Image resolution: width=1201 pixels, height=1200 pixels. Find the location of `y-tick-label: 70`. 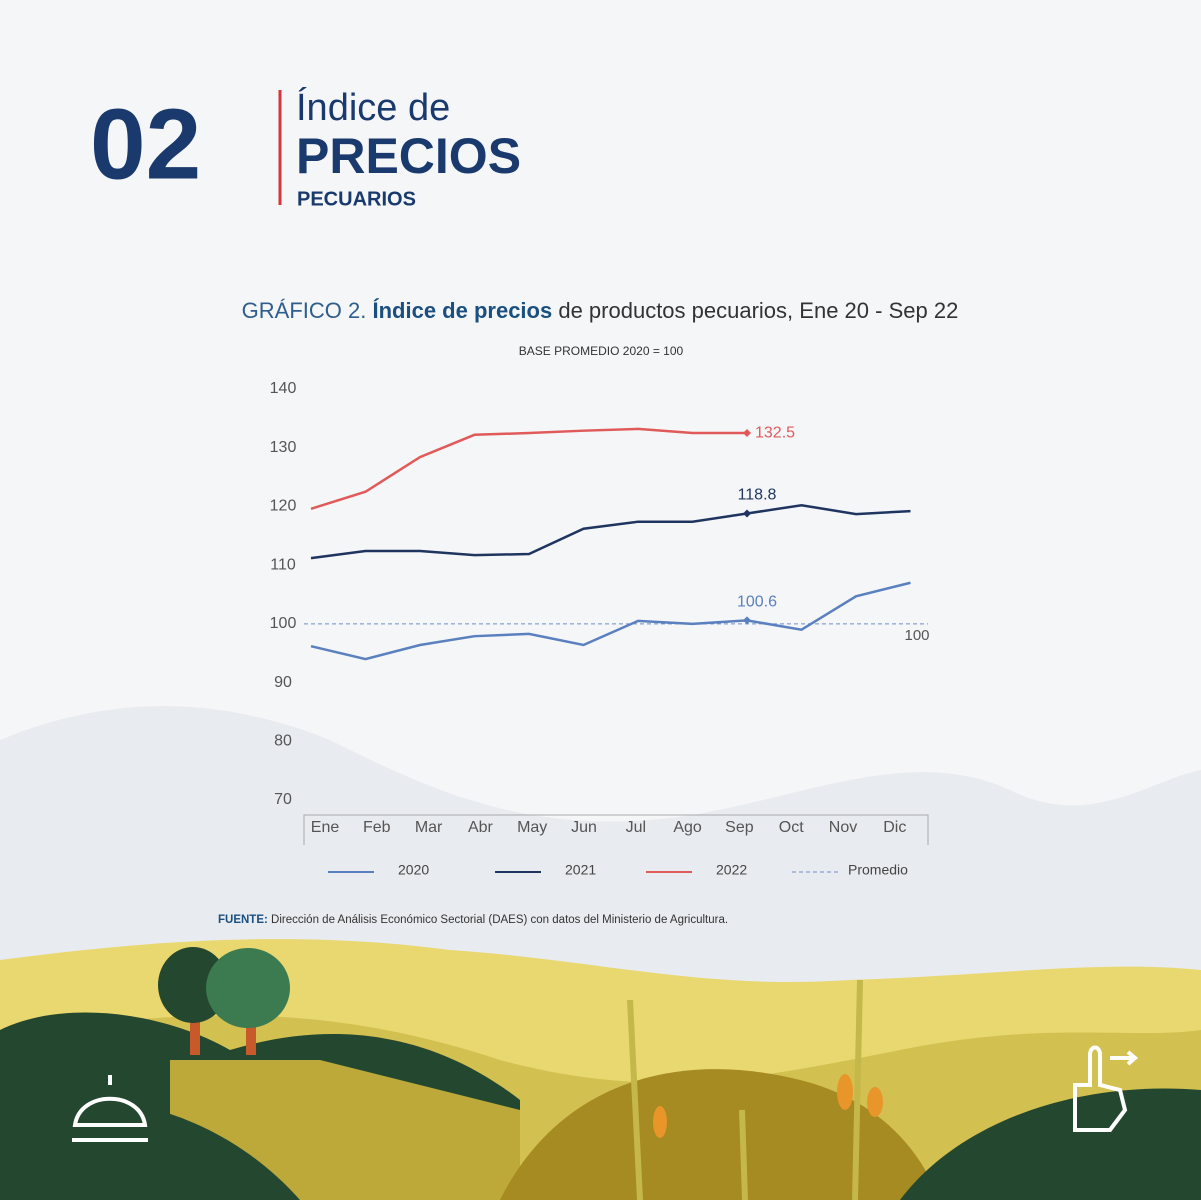

y-tick-label: 70 is located at coordinates (283, 799).